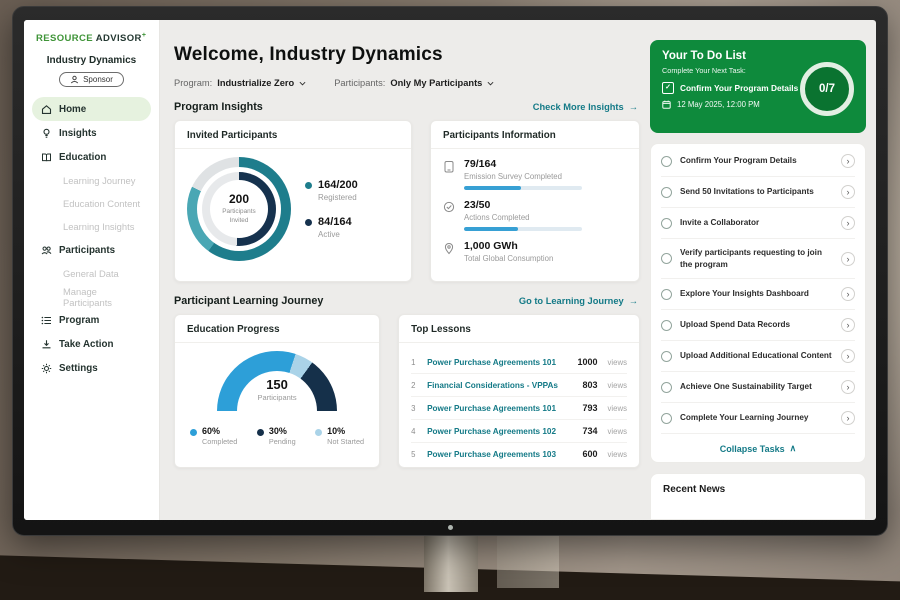 This screenshot has width=900, height=600. Describe the element at coordinates (144, 35) in the screenshot. I see `logo-plus: +` at that location.